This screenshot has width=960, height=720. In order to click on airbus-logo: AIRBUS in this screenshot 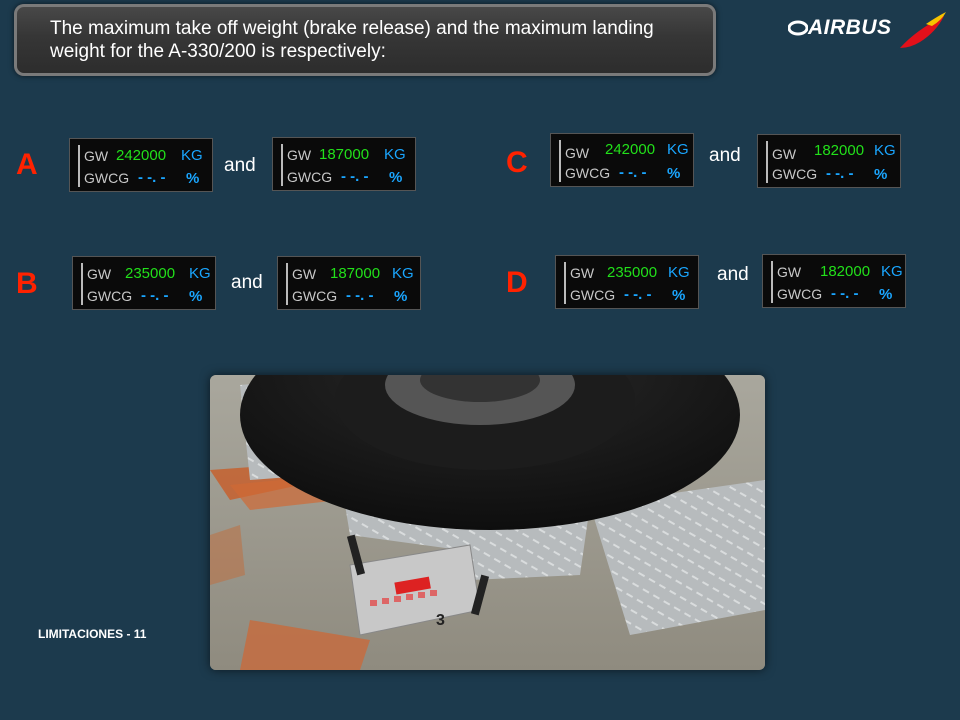, I will do `click(868, 32)`.